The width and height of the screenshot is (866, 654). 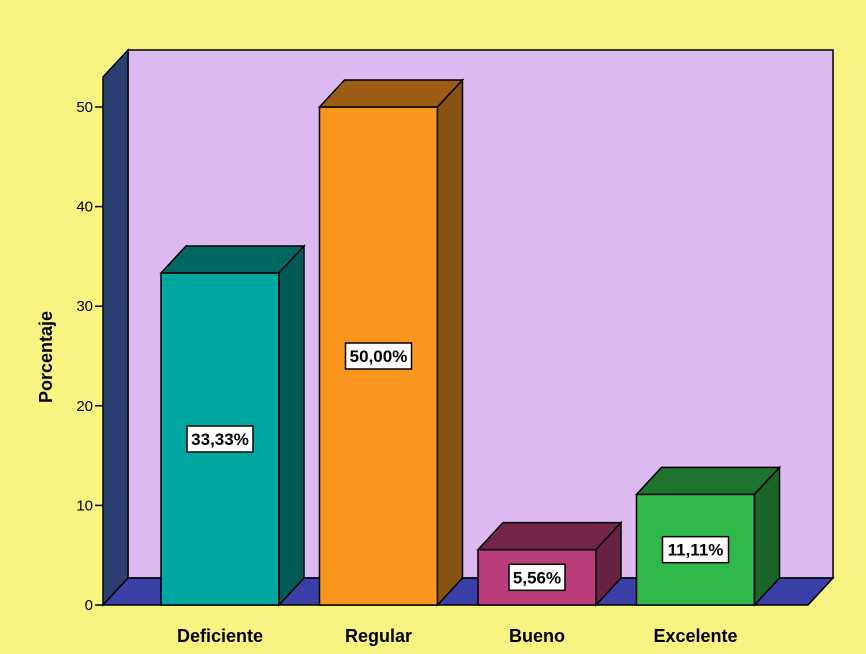 What do you see at coordinates (89, 356) in the screenshot?
I see `y-axis: 0 10 20 30 40 50` at bounding box center [89, 356].